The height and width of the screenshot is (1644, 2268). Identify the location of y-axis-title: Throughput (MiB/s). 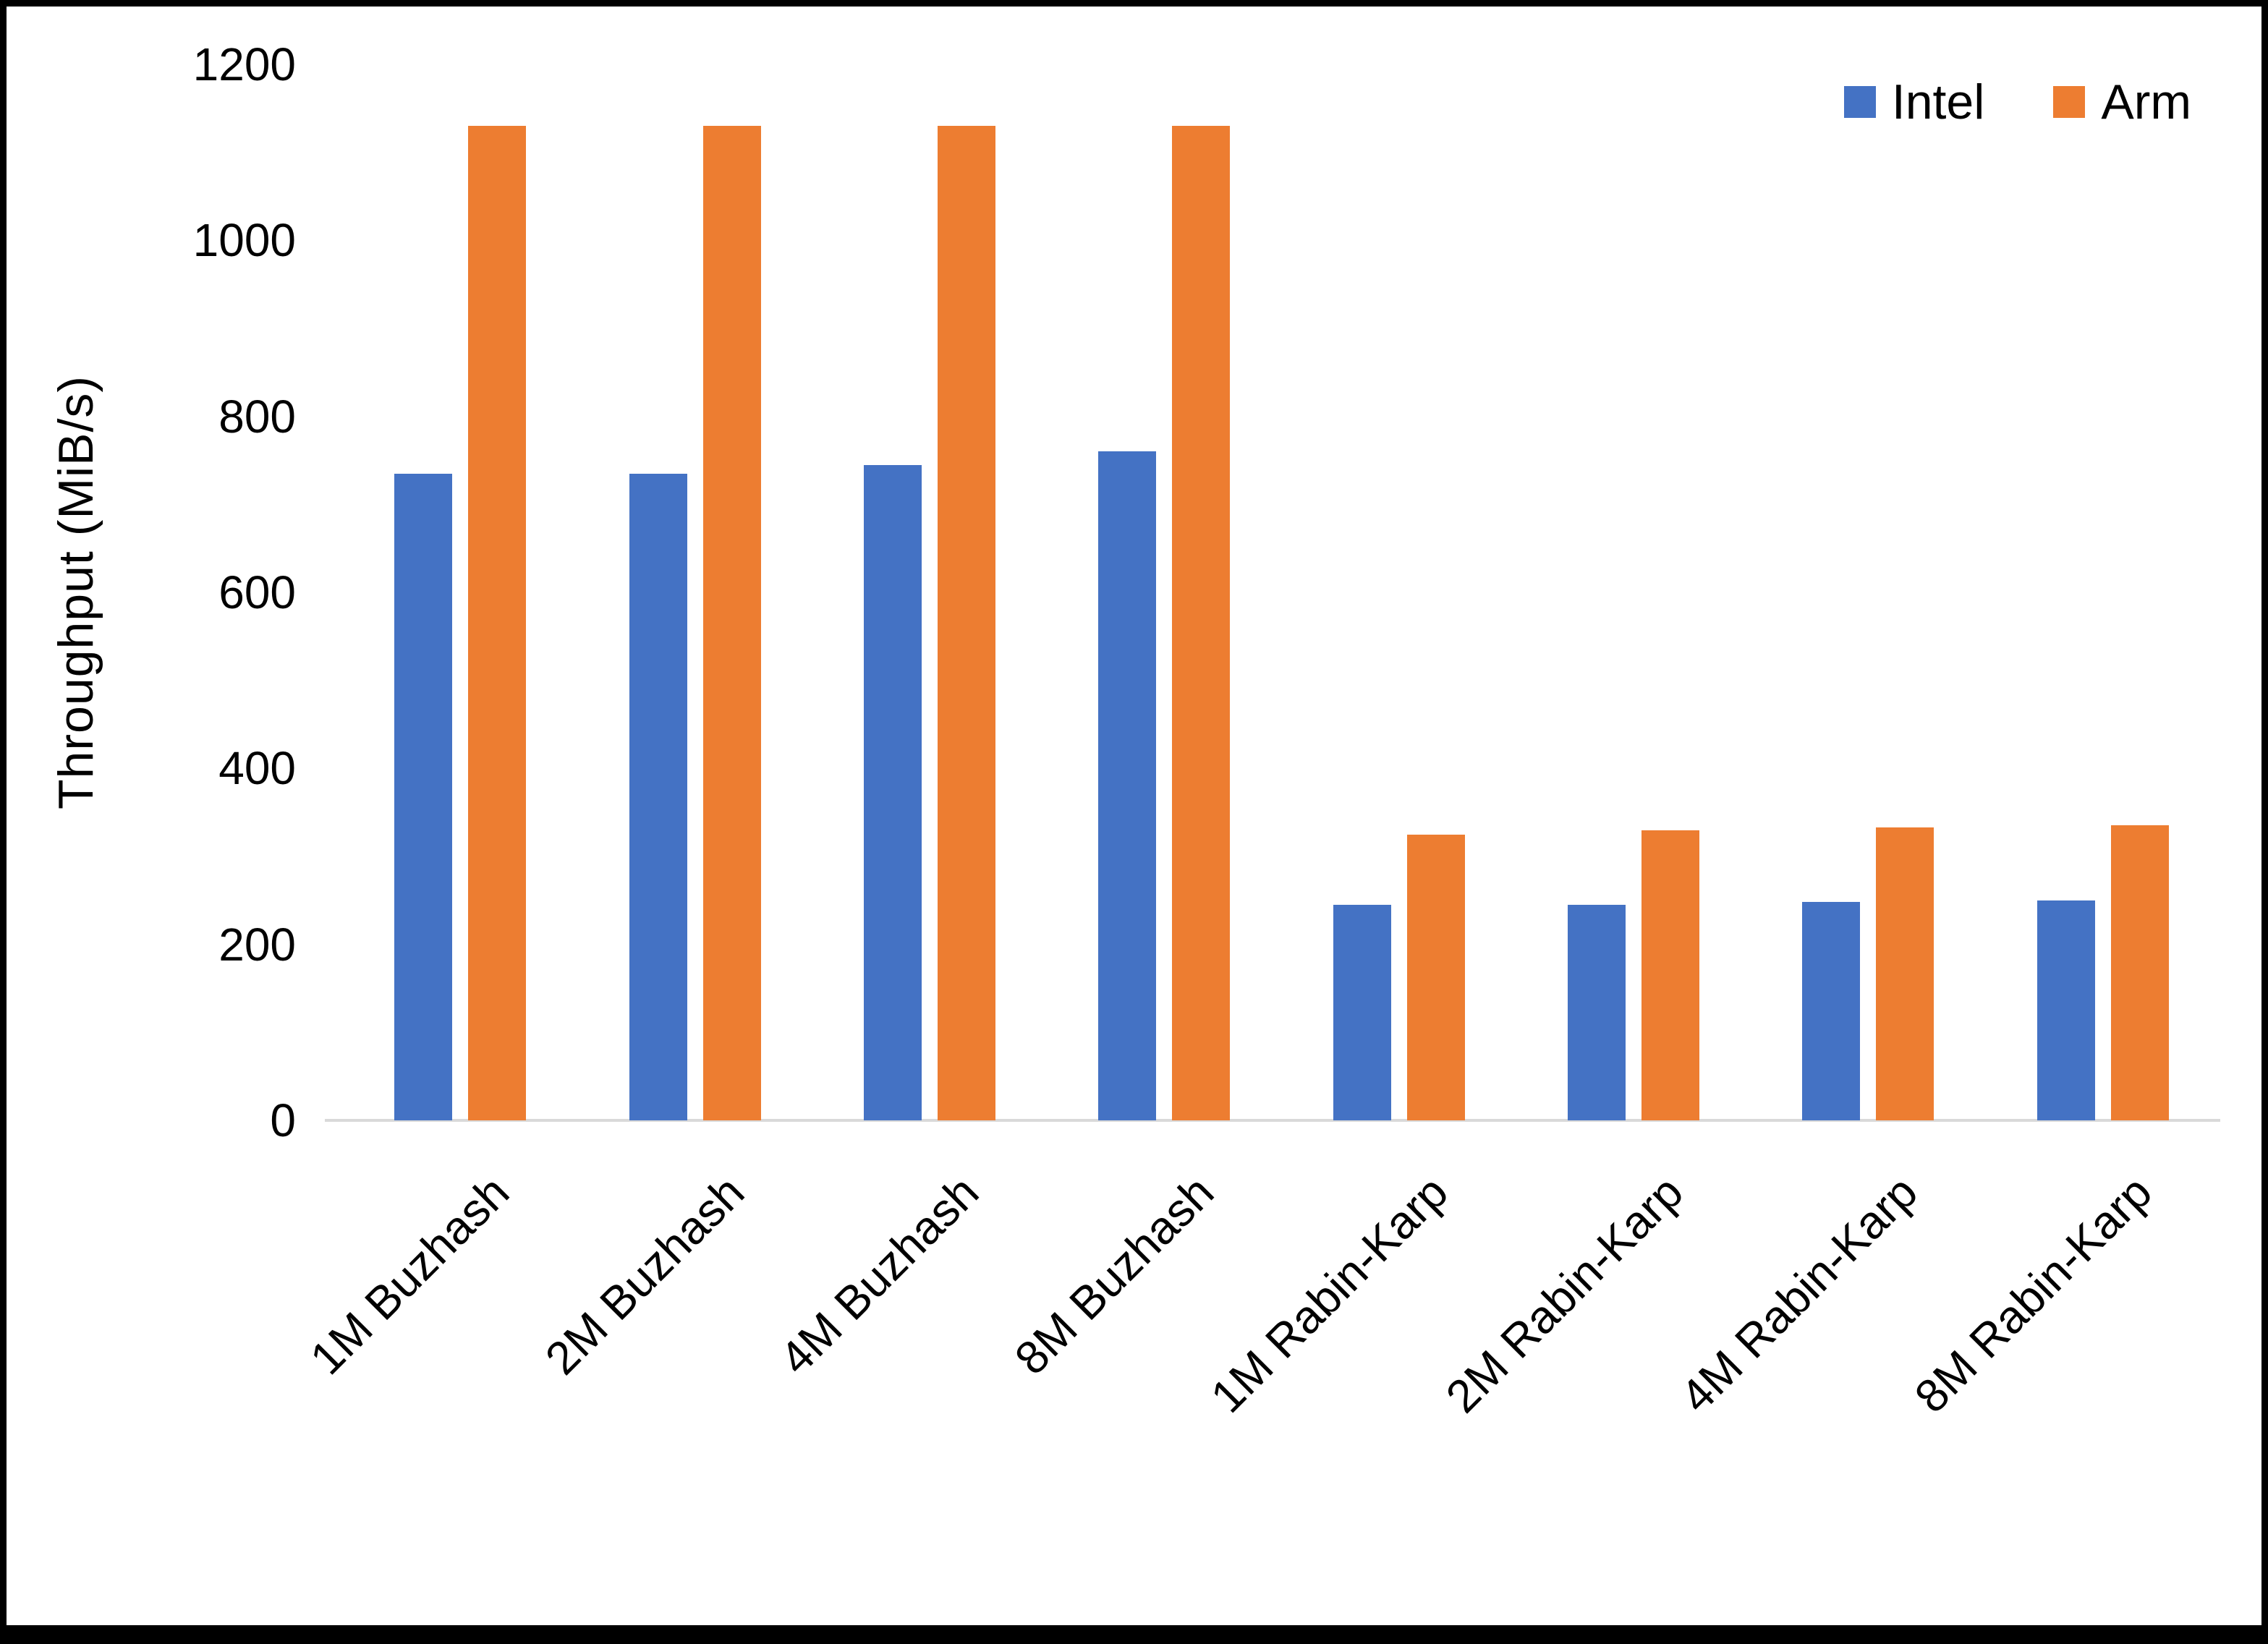
(75, 592).